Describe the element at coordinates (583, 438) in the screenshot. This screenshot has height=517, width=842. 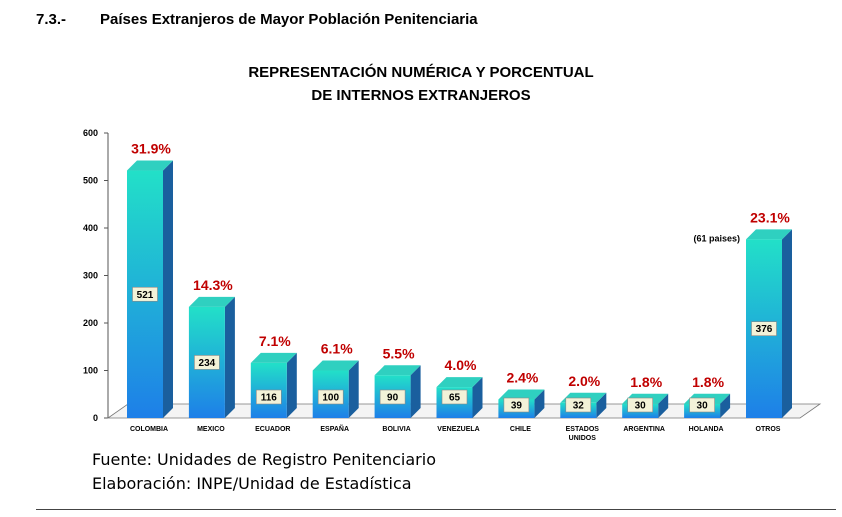
I see `x-tick-label: UNIDOS` at that location.